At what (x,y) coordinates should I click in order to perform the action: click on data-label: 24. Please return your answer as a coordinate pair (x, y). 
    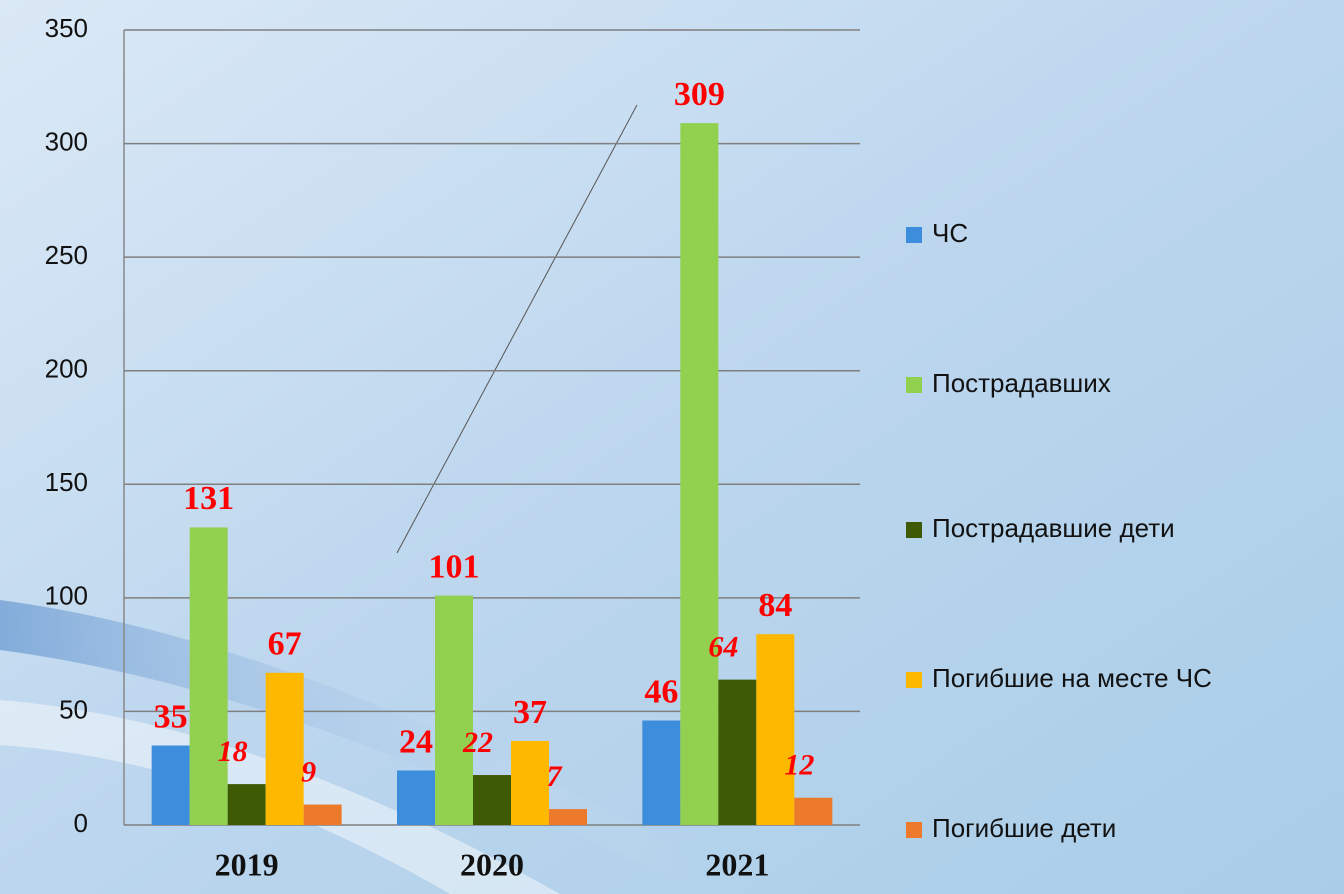
    Looking at the image, I should click on (416, 741).